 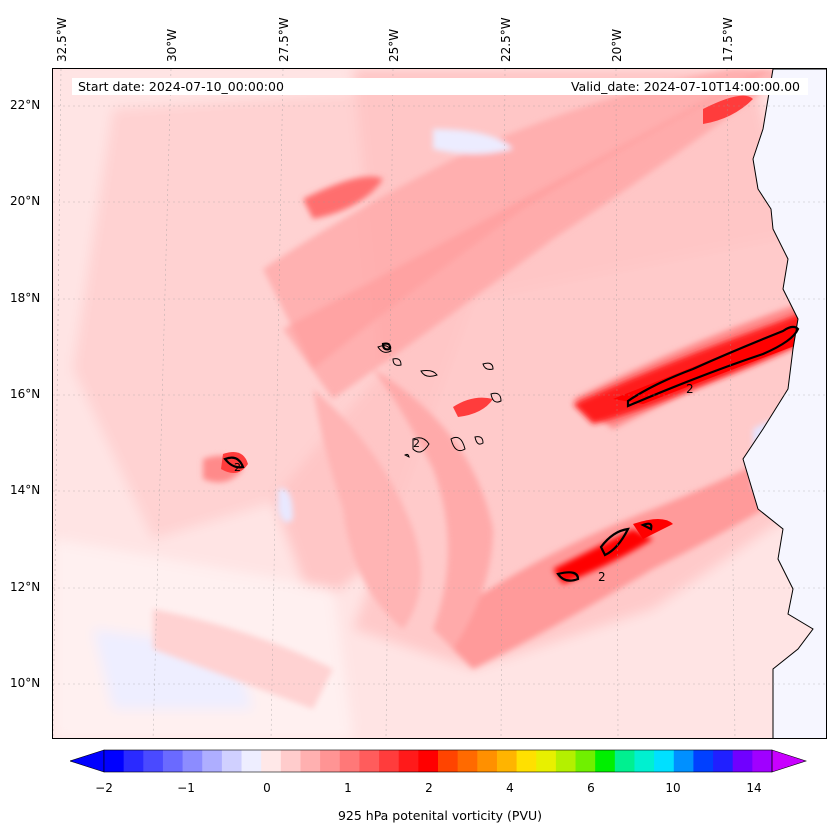 I want to click on lat-label: 16°N, so click(x=25, y=394).